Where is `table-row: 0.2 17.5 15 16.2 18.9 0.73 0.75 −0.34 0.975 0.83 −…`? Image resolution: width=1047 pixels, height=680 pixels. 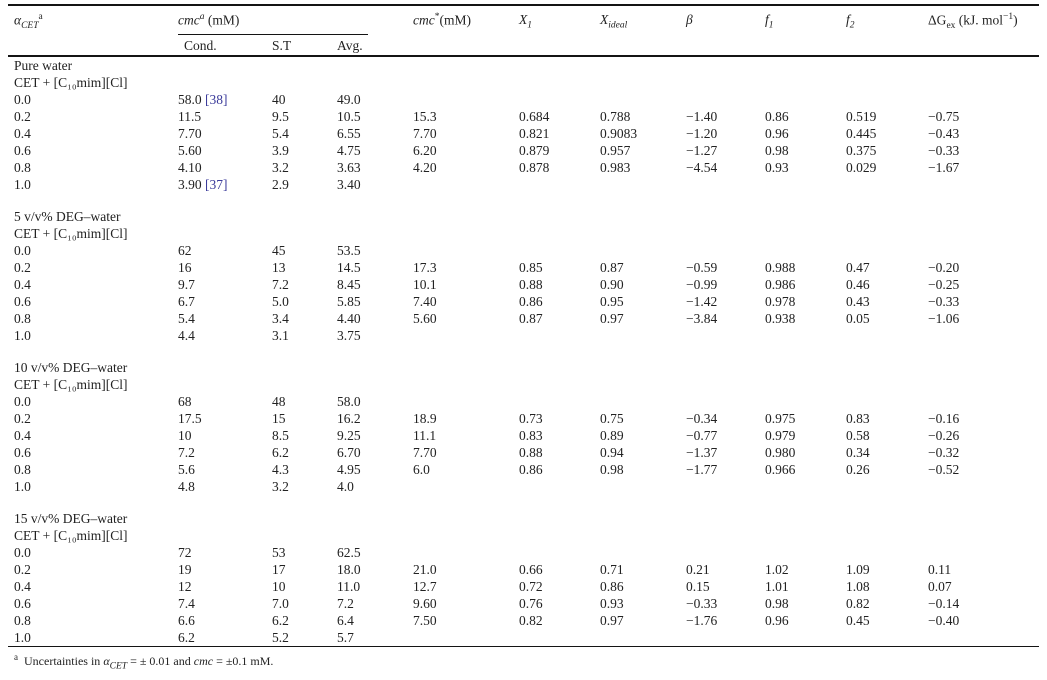 table-row: 0.2 17.5 15 16.2 18.9 0.73 0.75 −0.34 0.975 0.83 −… is located at coordinates (523, 418).